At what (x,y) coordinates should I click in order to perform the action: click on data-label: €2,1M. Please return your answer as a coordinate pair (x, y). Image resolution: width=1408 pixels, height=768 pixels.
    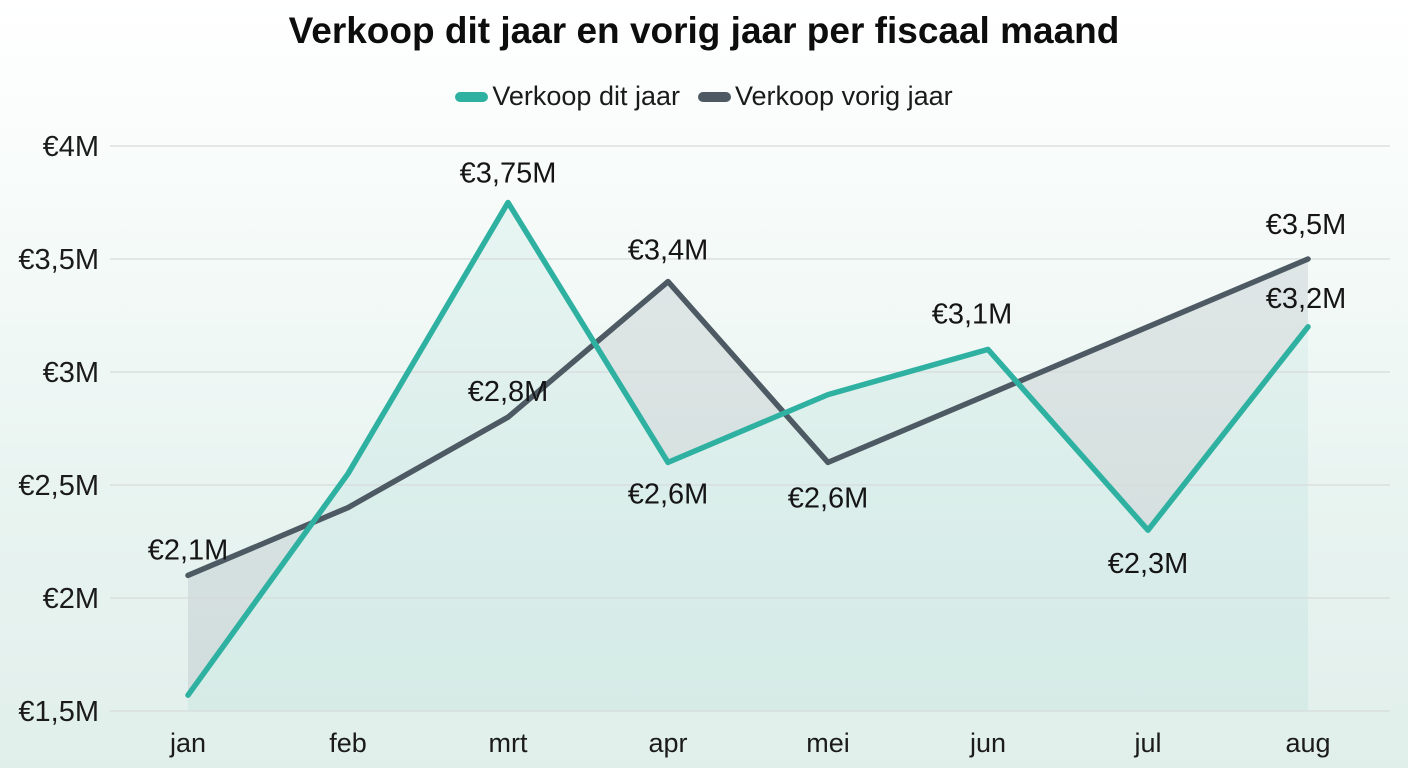
    Looking at the image, I should click on (188, 550).